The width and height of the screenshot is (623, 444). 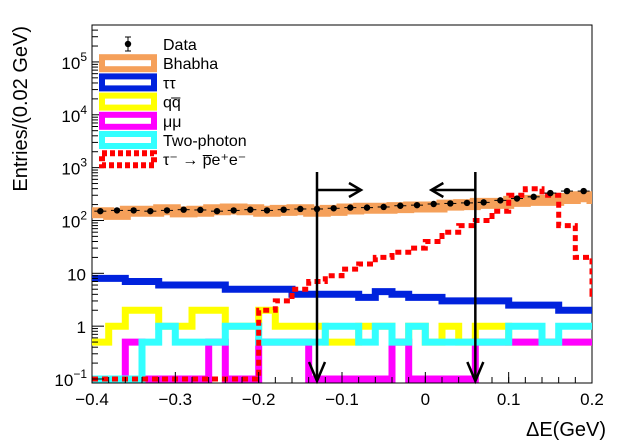 I want to click on y-tick-label: 10⁵, so click(x=74, y=61).